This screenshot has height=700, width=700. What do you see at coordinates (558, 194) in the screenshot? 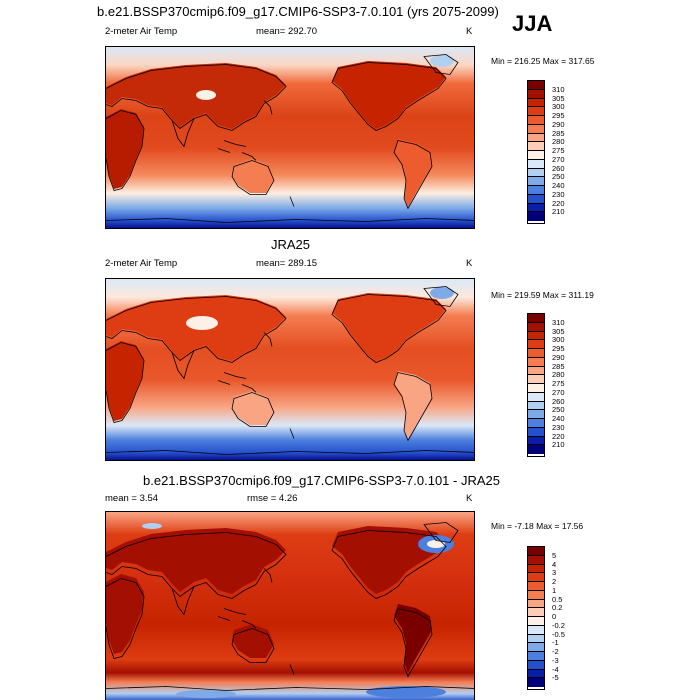
I see `colorbar-label: 230` at bounding box center [558, 194].